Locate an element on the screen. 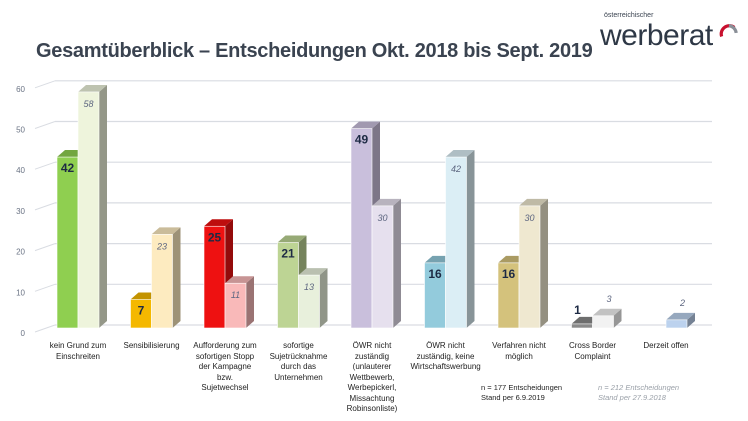 The height and width of the screenshot is (421, 748). x-tick-label: Verfahren nicht möglich is located at coordinates (519, 351).